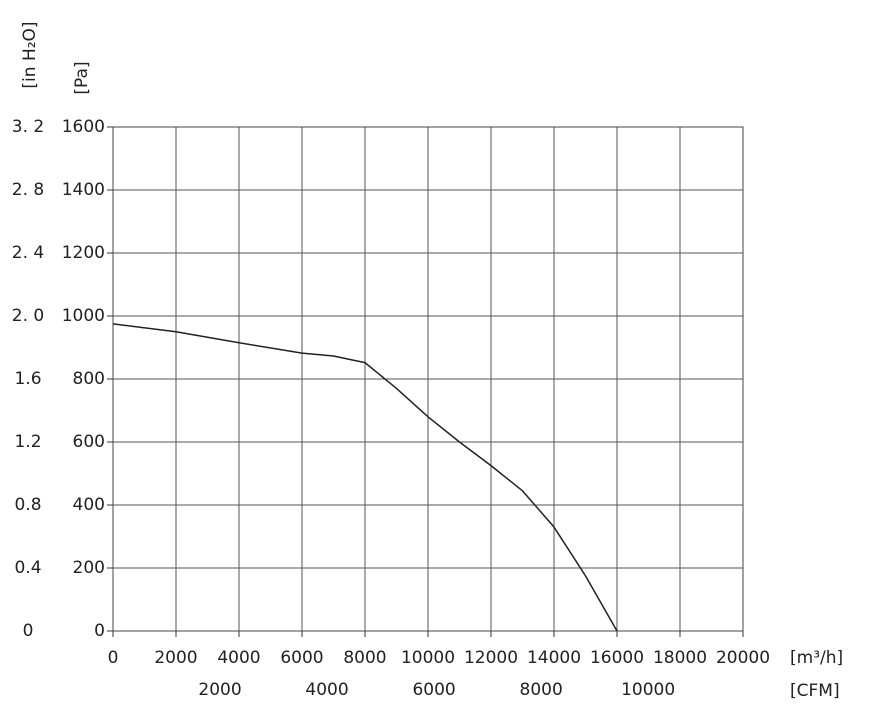 This screenshot has width=876, height=714. Describe the element at coordinates (89, 568) in the screenshot. I see `y-tick-label: 200` at that location.